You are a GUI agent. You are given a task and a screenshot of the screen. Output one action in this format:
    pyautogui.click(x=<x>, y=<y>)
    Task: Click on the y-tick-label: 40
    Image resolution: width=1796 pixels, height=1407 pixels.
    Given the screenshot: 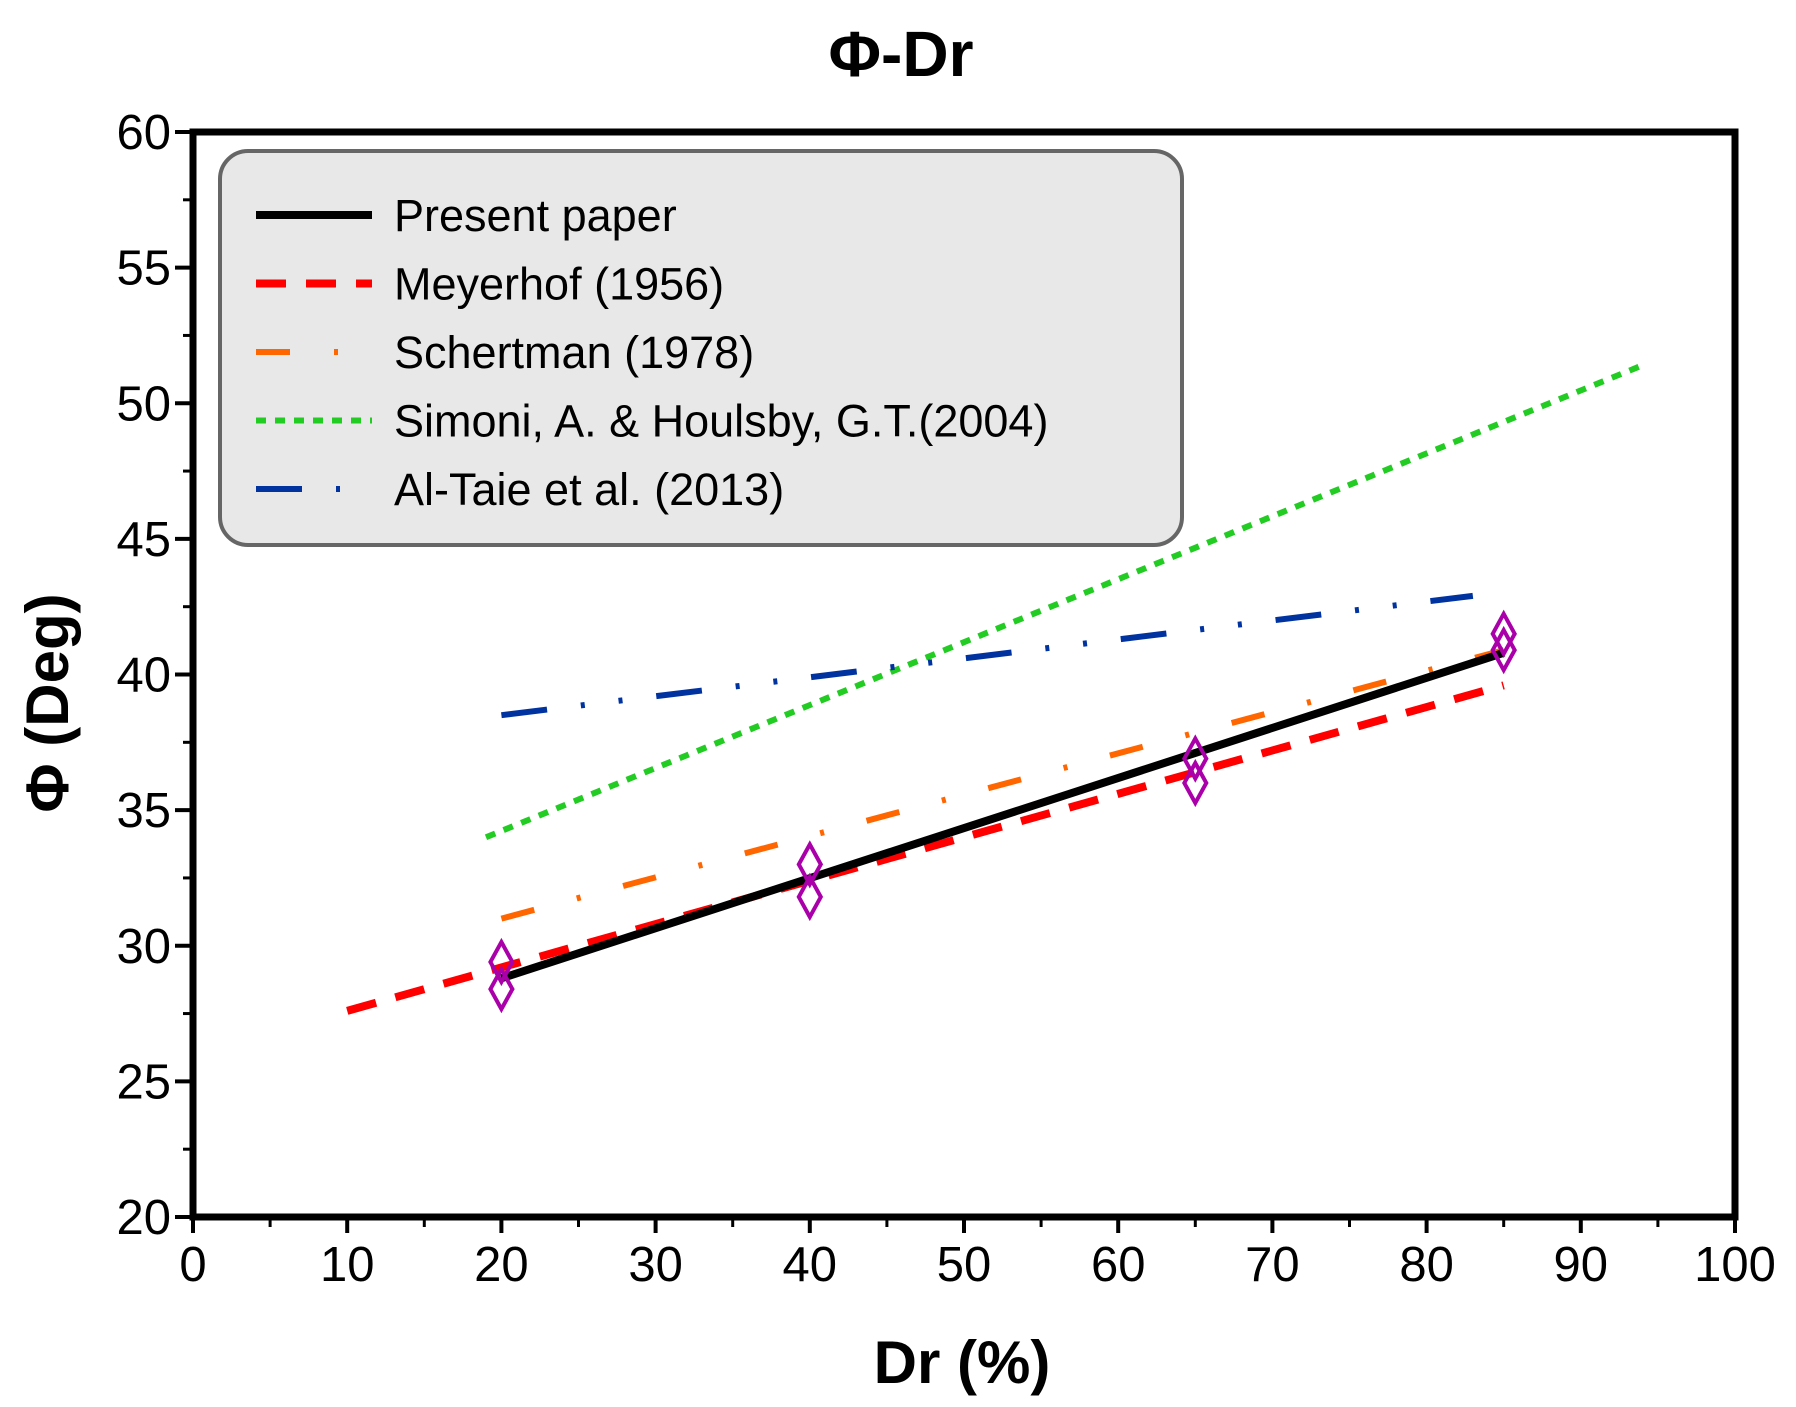 What is the action you would take?
    pyautogui.click(x=143, y=676)
    